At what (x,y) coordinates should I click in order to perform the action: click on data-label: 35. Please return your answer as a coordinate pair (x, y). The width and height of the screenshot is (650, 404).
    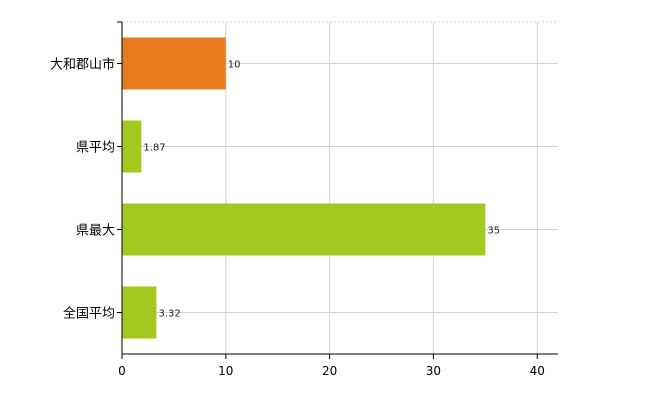
    Looking at the image, I should click on (493, 231).